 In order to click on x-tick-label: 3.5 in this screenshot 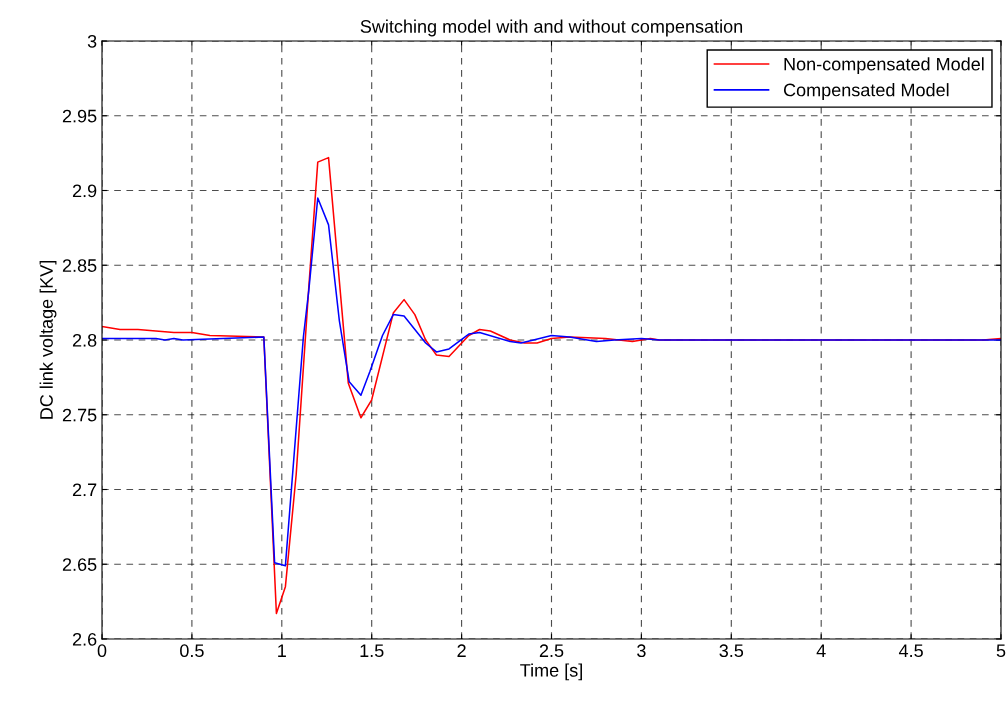, I will do `click(731, 651)`.